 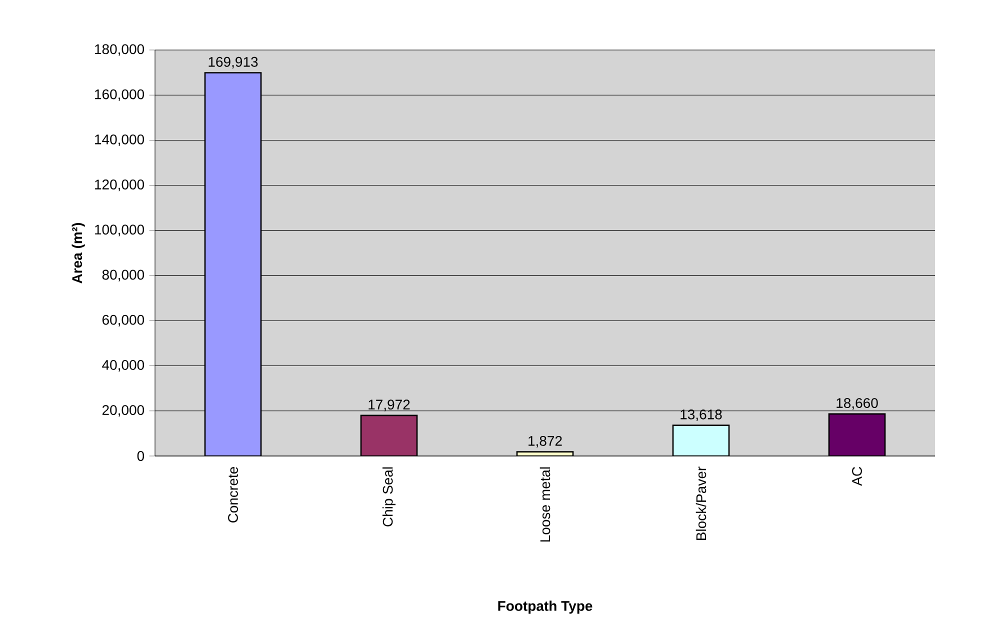 I want to click on data-label: 18,660, so click(x=857, y=404).